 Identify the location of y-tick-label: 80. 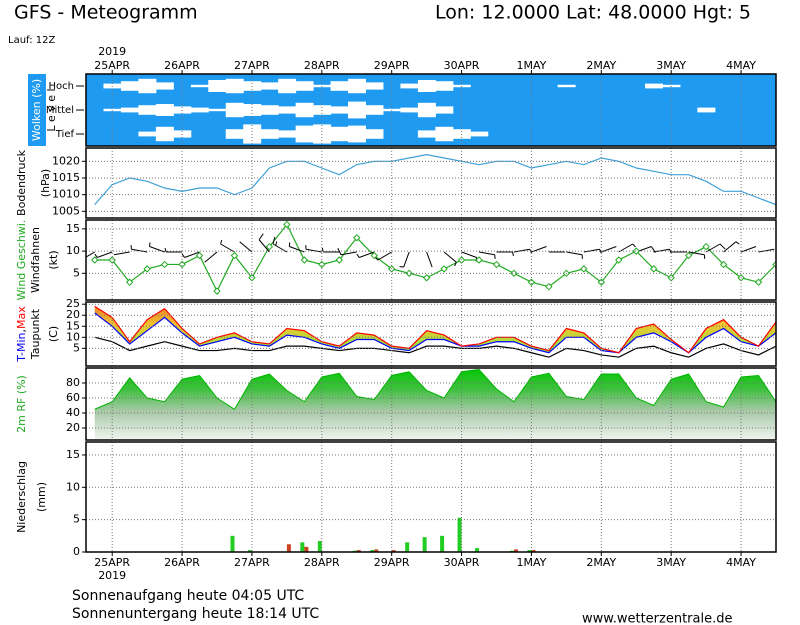
(73, 382).